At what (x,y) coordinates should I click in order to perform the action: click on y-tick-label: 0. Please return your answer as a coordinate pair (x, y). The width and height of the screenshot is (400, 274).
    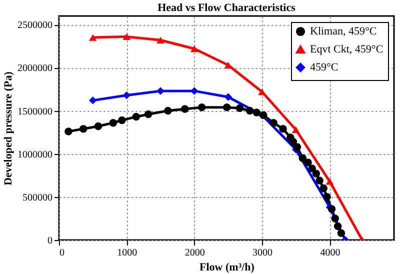
    Looking at the image, I should click on (50, 241).